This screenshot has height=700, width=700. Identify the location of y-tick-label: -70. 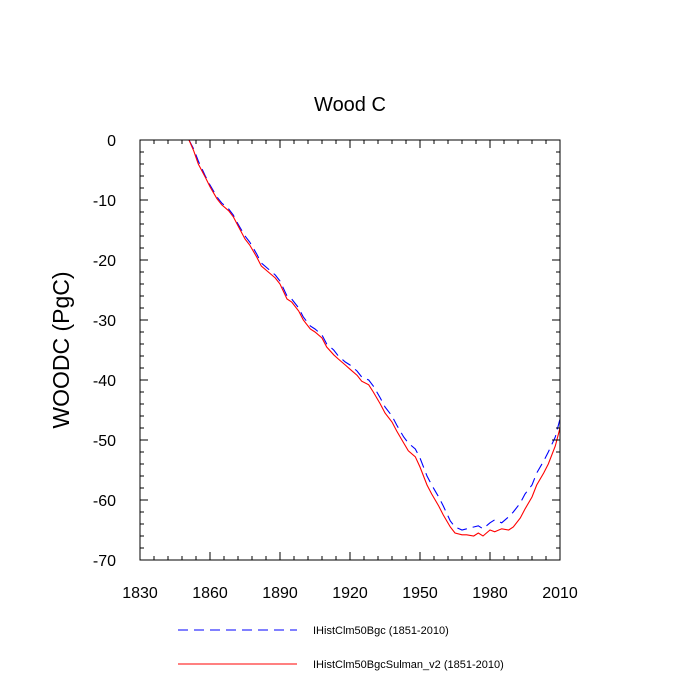
(104, 561).